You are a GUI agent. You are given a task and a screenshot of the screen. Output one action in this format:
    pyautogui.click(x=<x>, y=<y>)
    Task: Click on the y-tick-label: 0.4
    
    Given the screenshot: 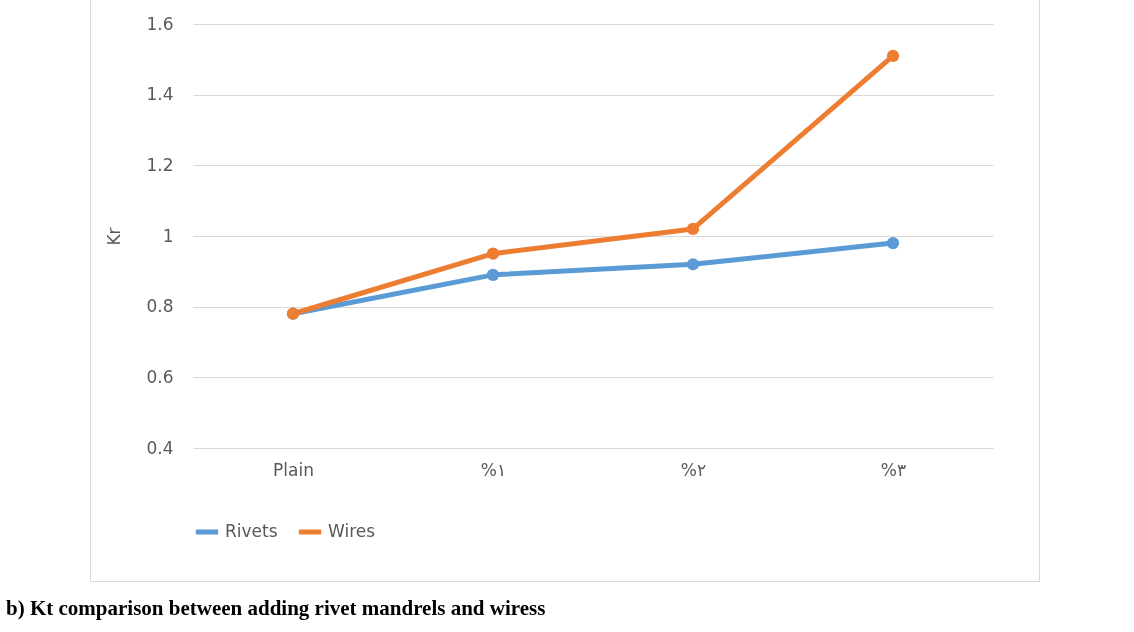 What is the action you would take?
    pyautogui.click(x=160, y=447)
    